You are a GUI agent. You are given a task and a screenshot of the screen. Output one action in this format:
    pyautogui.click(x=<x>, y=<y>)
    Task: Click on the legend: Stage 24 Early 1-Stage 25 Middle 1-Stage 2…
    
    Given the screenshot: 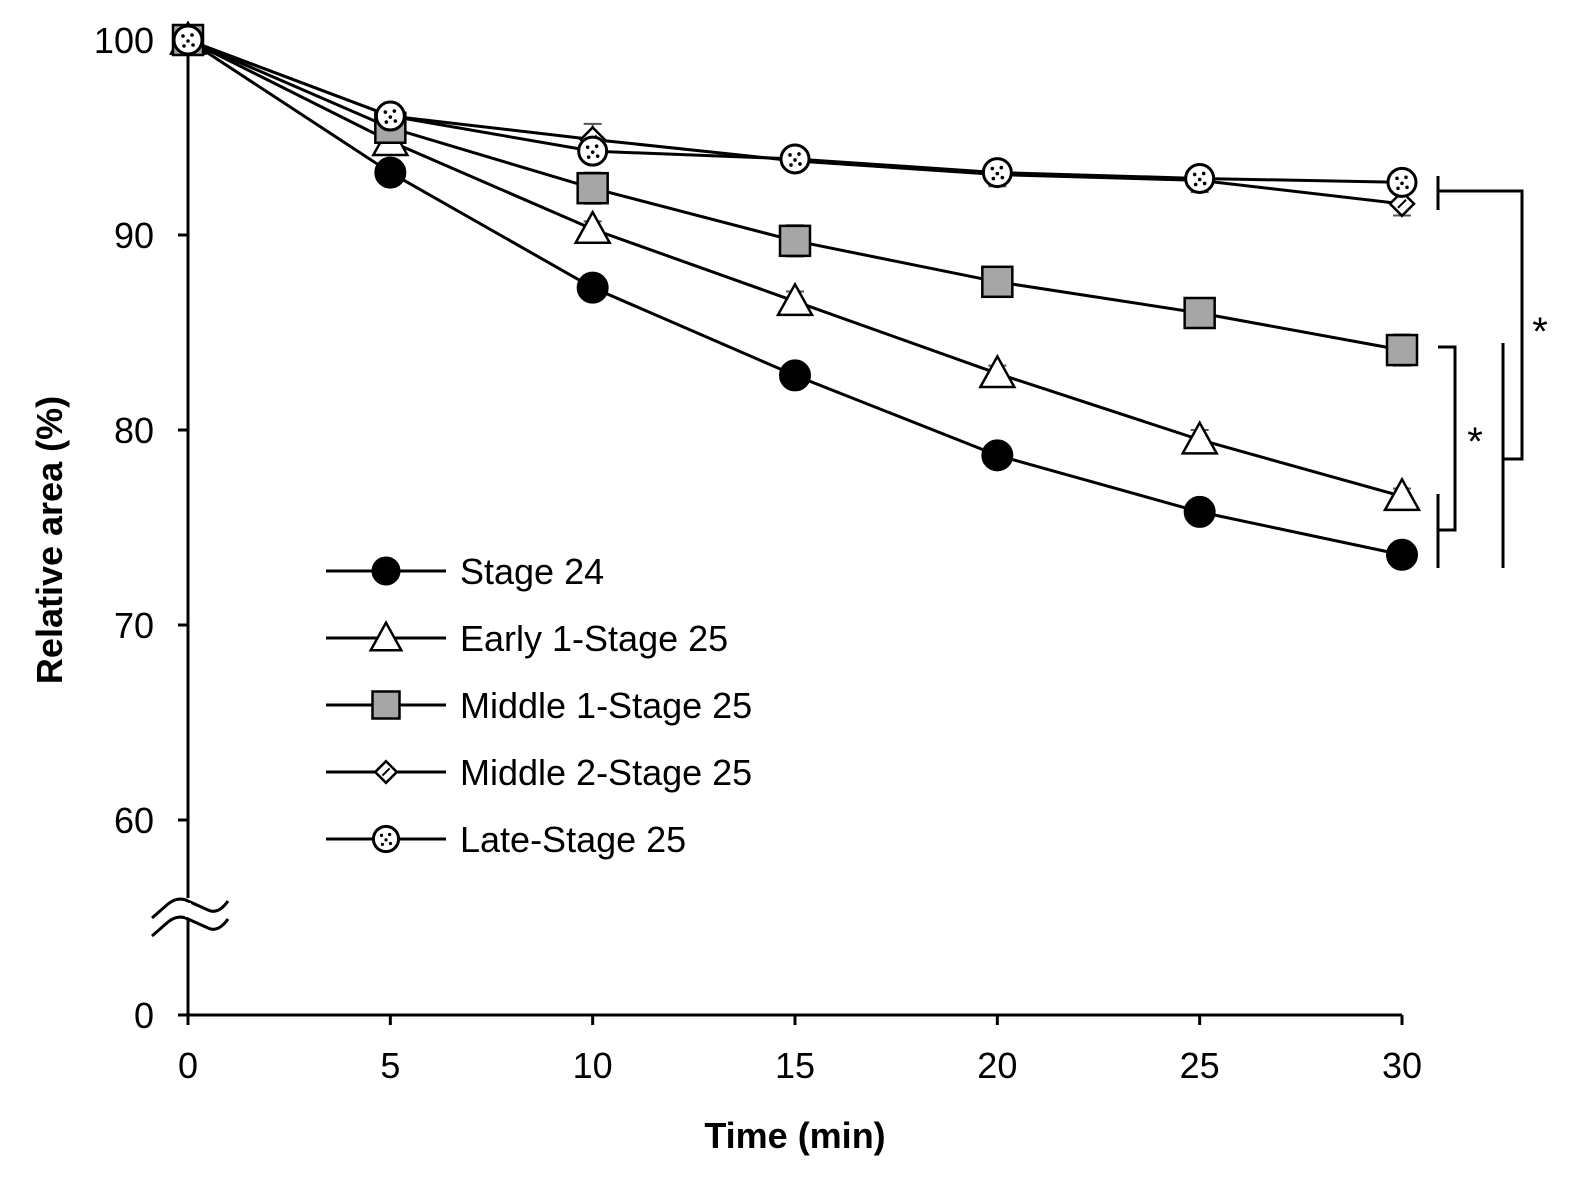 What is the action you would take?
    pyautogui.click(x=539, y=705)
    